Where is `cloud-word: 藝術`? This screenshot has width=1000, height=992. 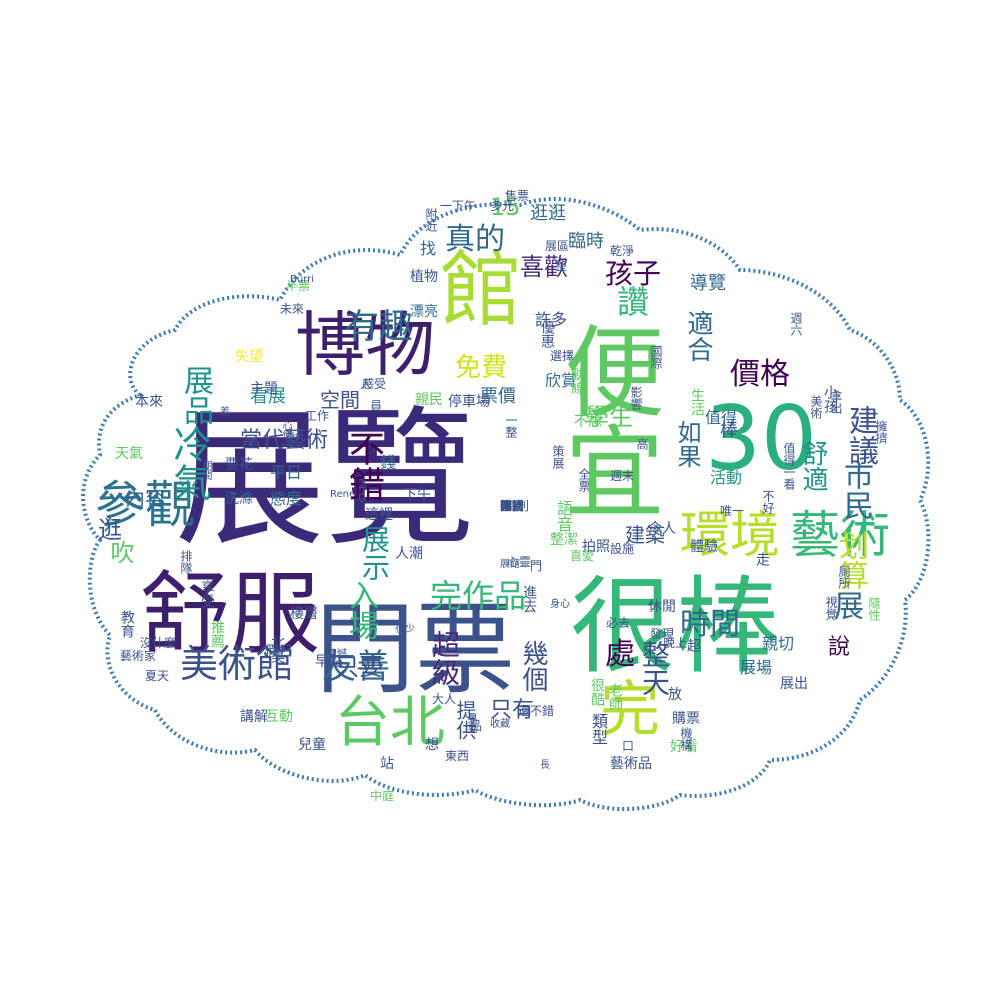 cloud-word: 藝術 is located at coordinates (840, 535).